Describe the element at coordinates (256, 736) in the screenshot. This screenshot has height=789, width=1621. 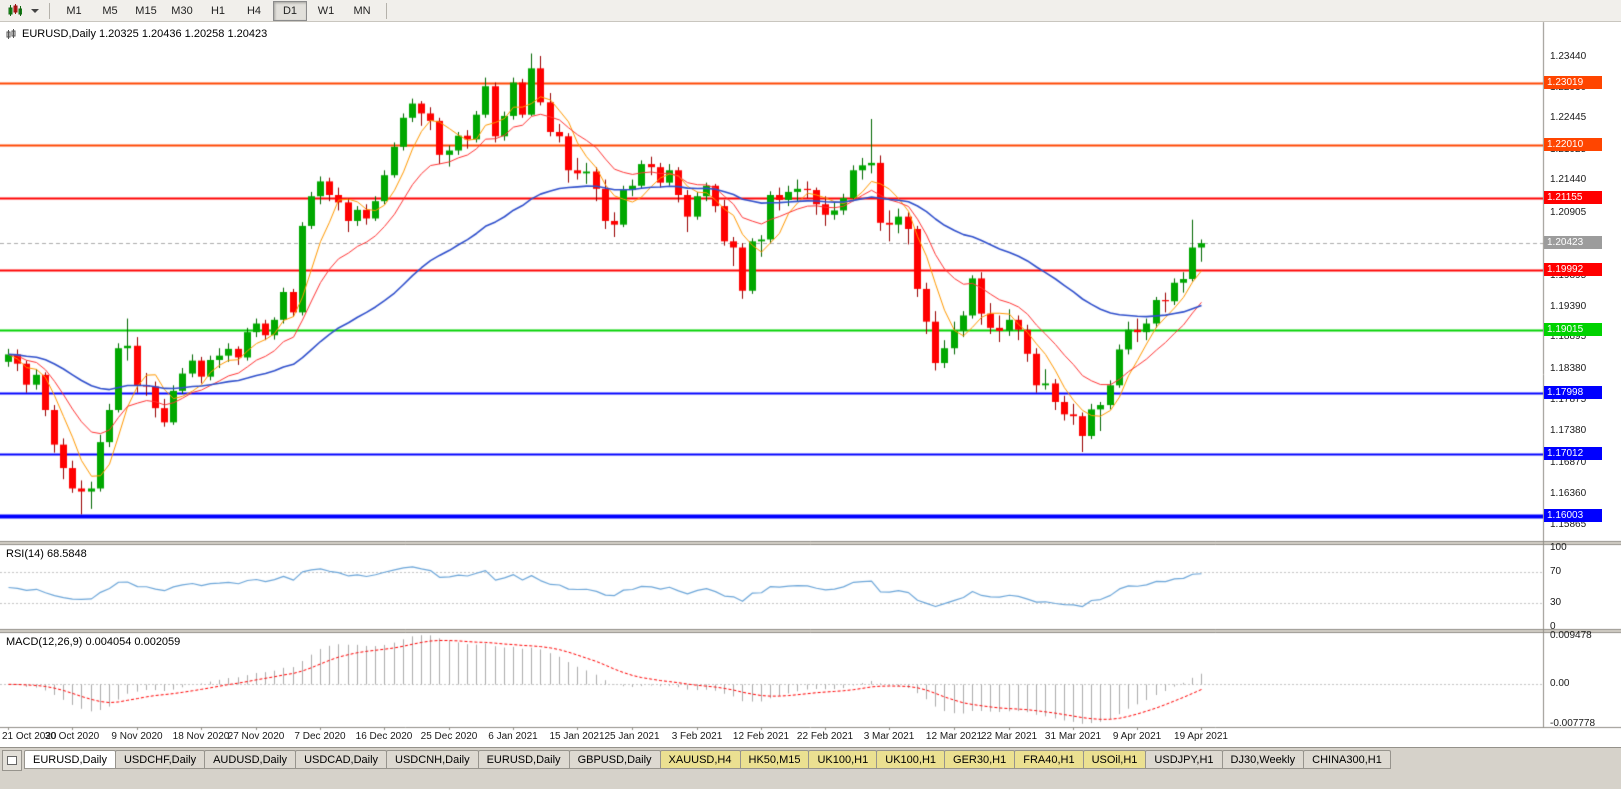
I see `date-label: 27 Nov 2020` at that location.